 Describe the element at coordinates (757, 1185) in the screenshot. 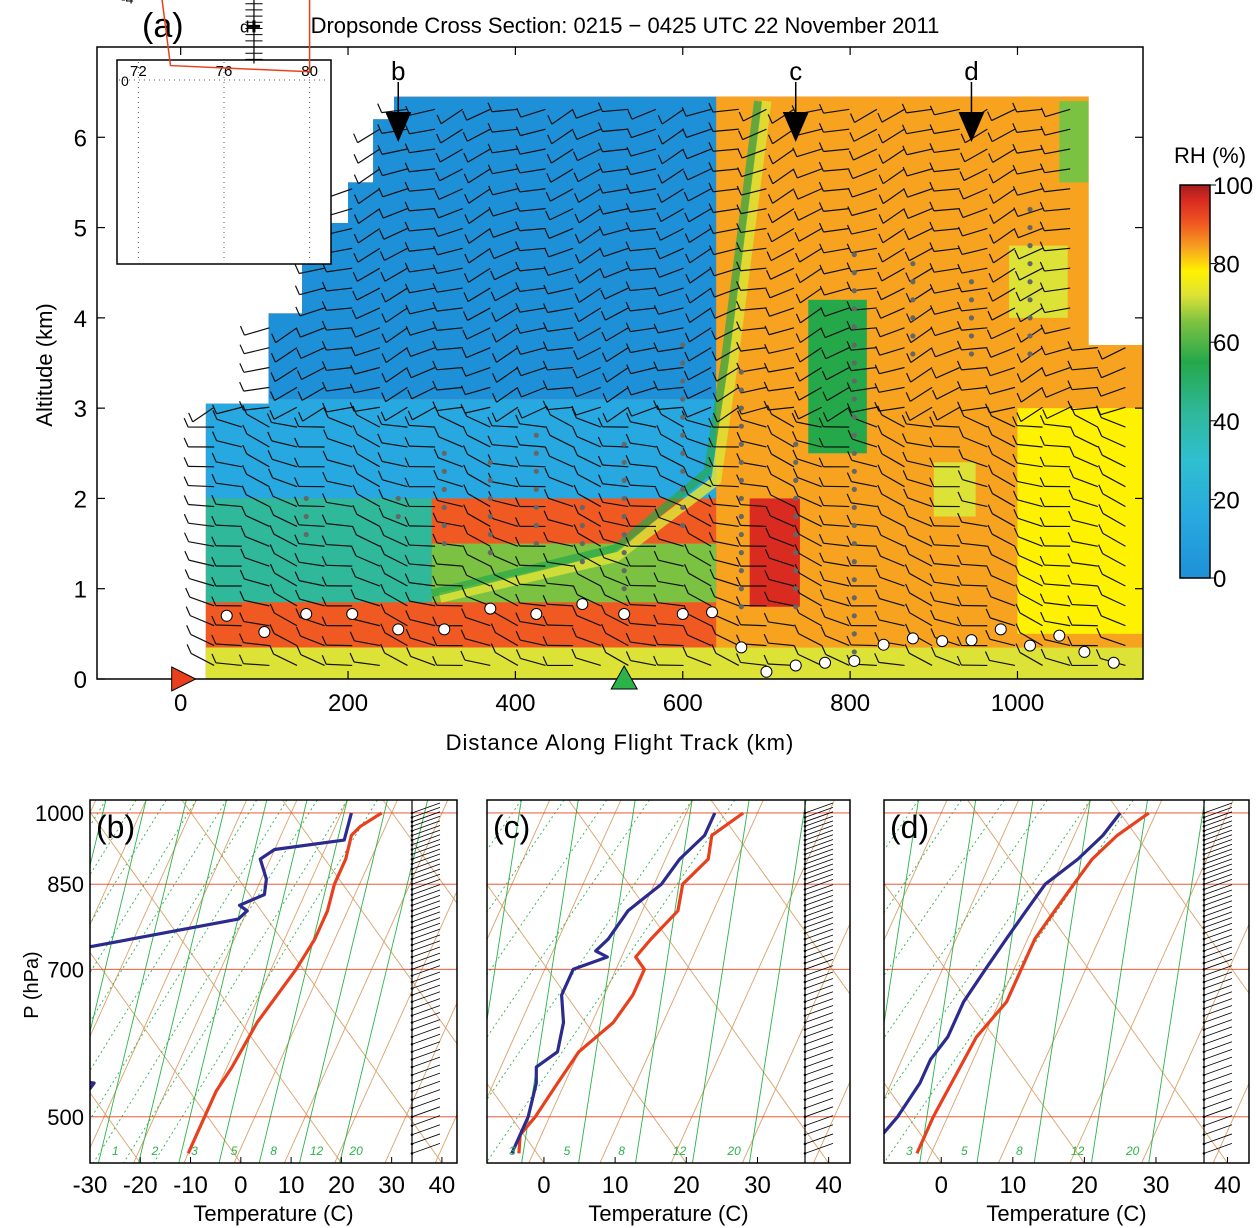

I see `x-tick-label: 30` at that location.